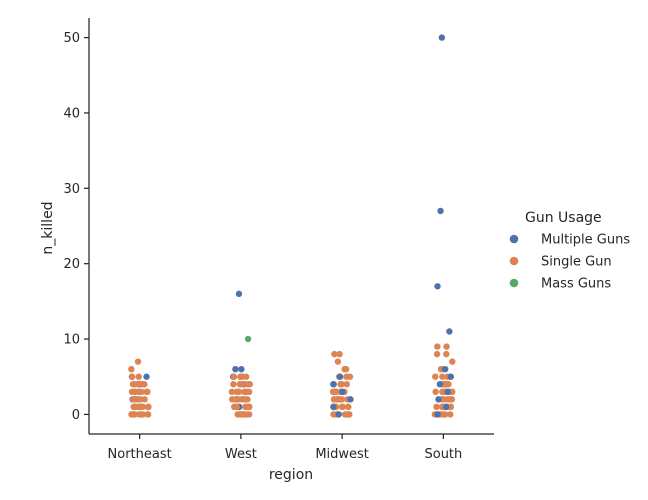 The height and width of the screenshot is (500, 648). I want to click on legend-label: Mass Guns, so click(576, 284).